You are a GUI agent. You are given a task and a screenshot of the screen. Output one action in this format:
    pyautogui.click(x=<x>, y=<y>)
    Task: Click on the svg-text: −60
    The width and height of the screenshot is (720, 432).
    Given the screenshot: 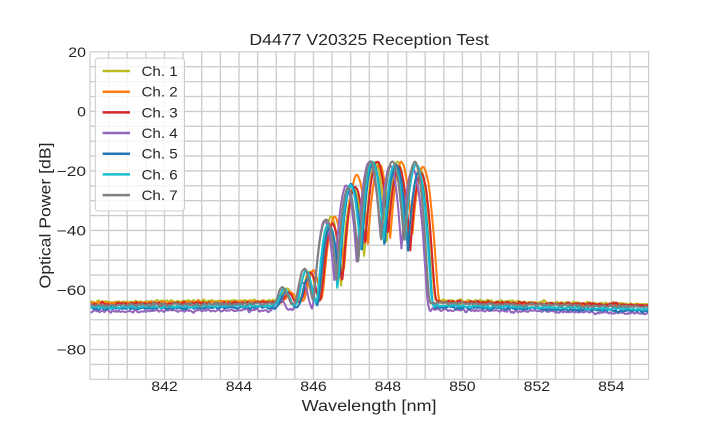 What is the action you would take?
    pyautogui.click(x=72, y=290)
    